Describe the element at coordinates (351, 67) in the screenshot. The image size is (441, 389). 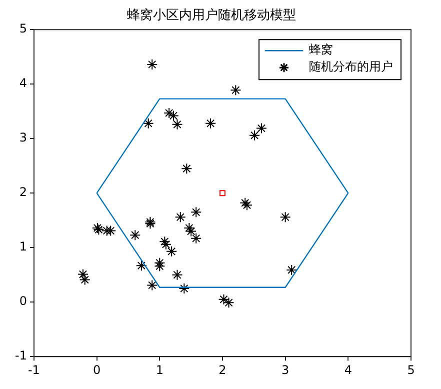
I see `legend-label: 随机分布的用户` at that location.